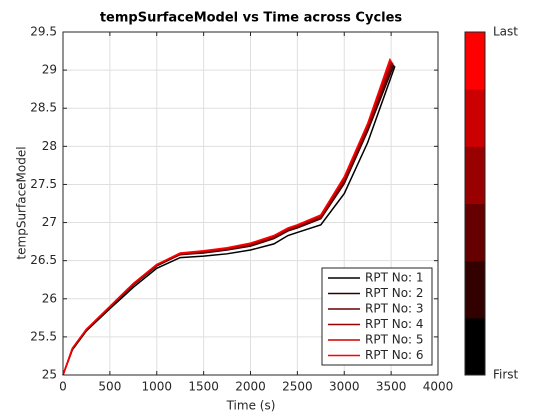 The width and height of the screenshot is (560, 420). I want to click on legend-box, so click(377, 316).